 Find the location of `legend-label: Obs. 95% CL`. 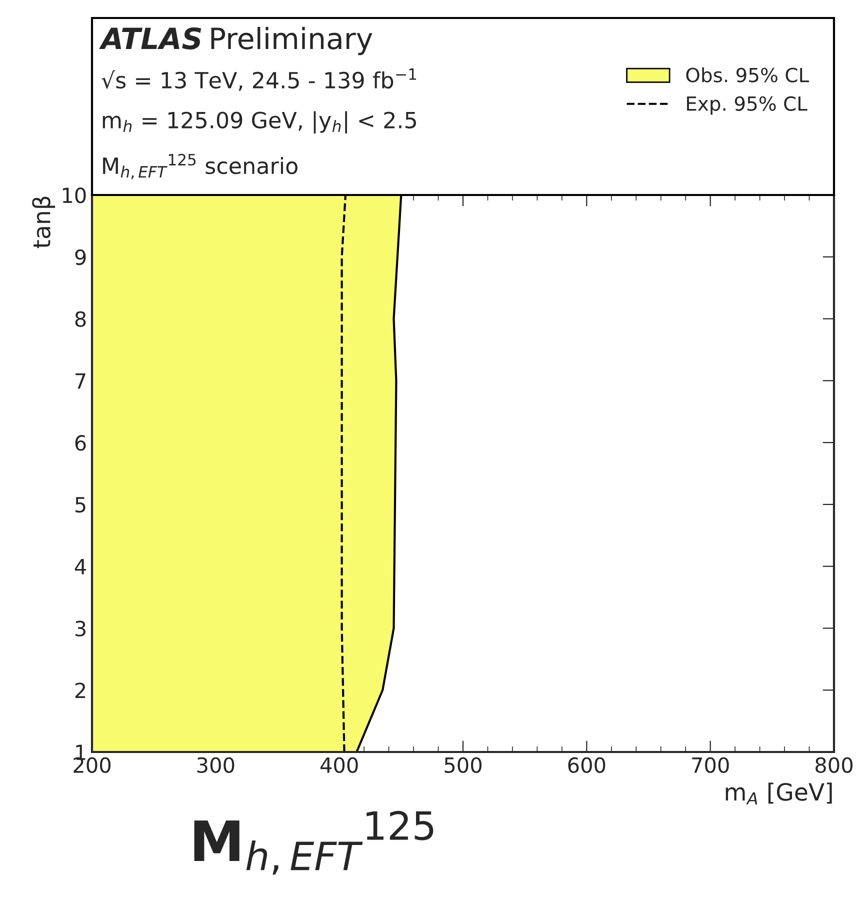

legend-label: Obs. 95% CL is located at coordinates (747, 74).